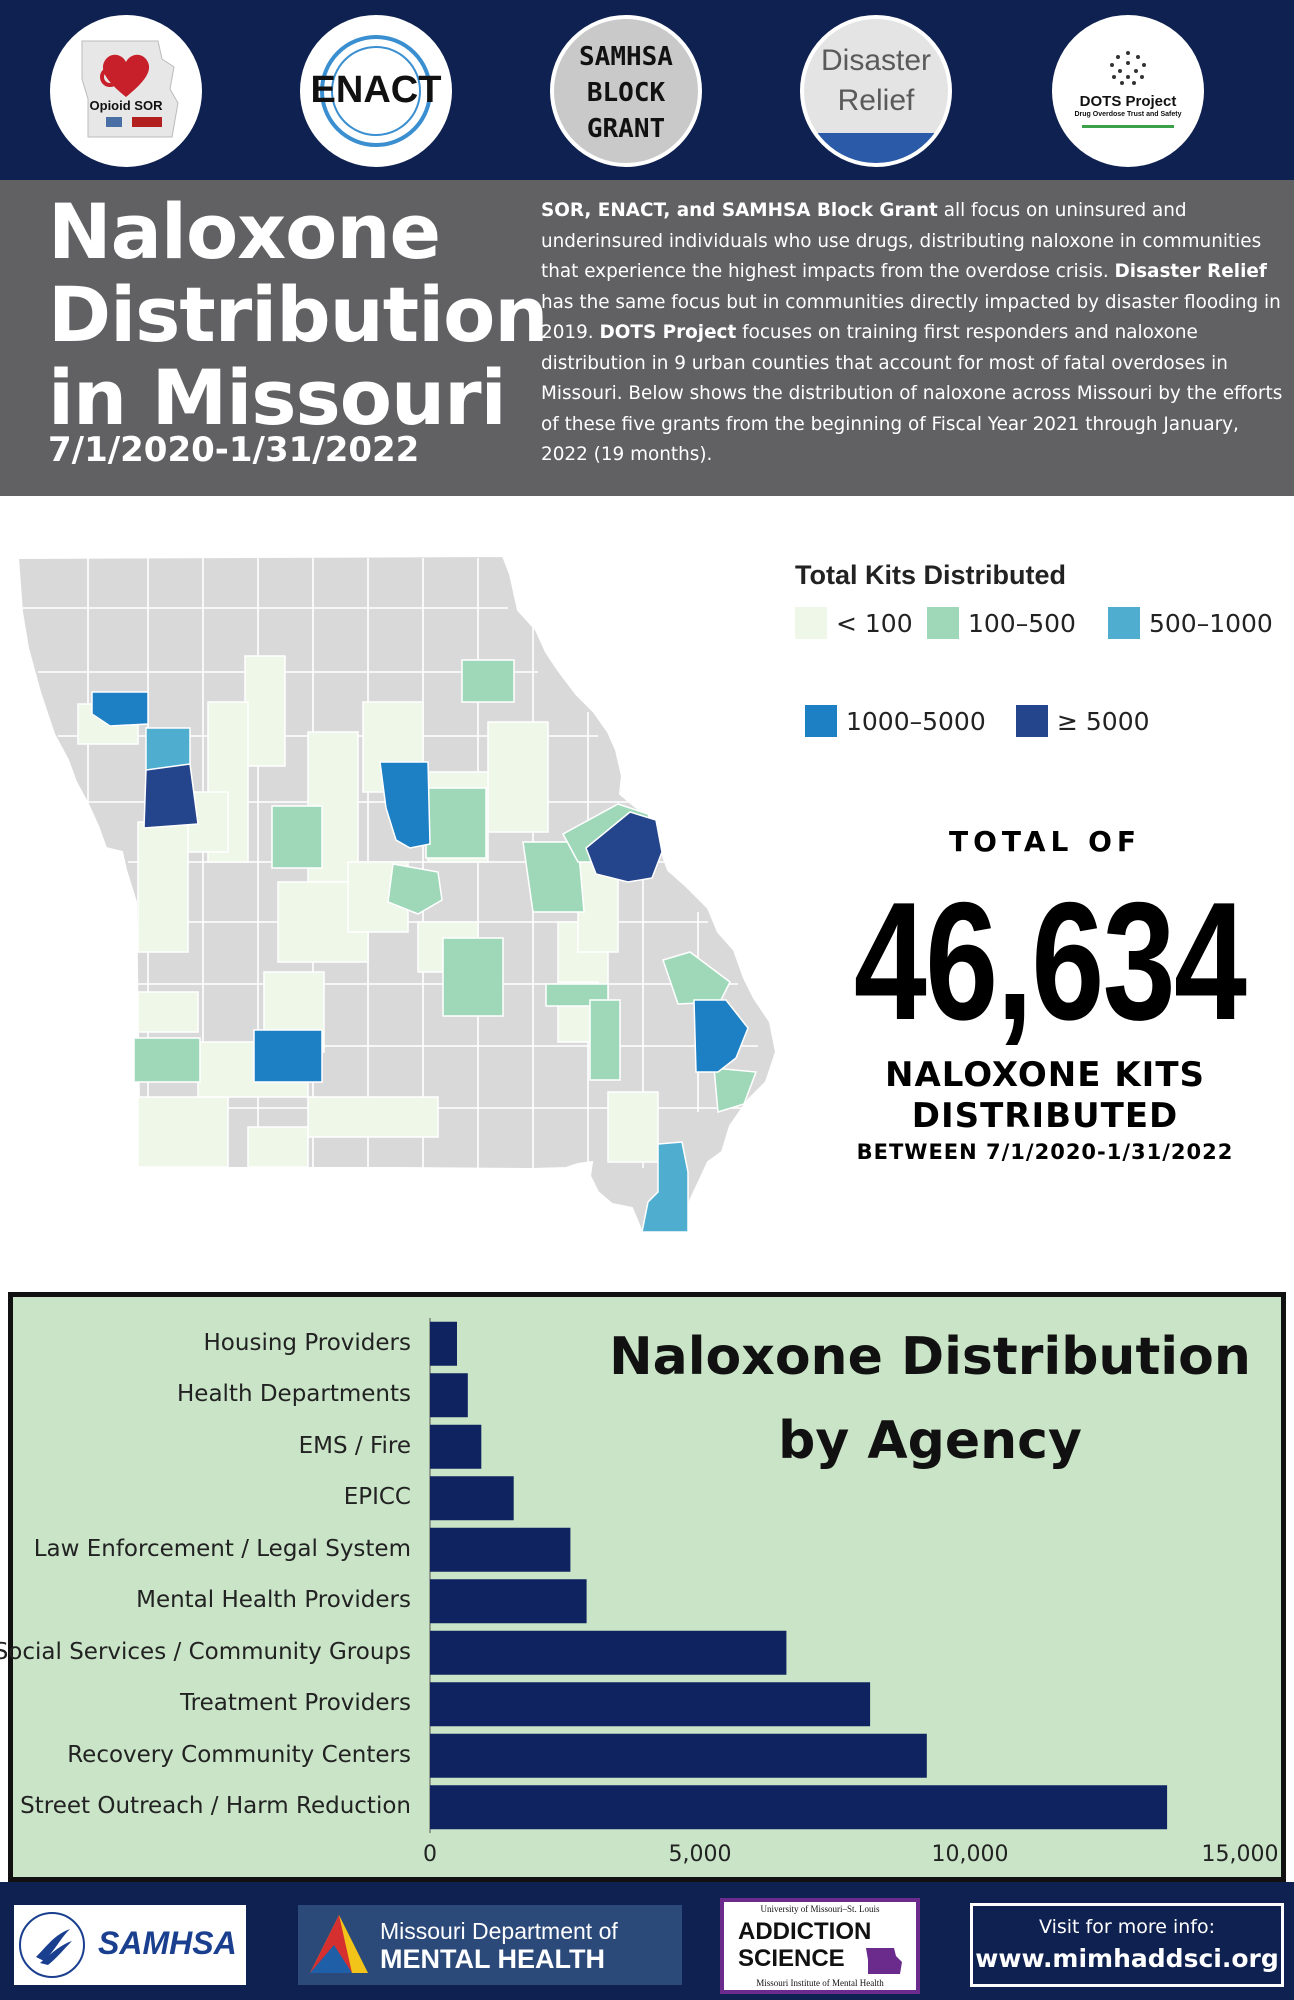 The height and width of the screenshot is (2000, 1294). I want to click on missouri-heart-icon, so click(130, 89).